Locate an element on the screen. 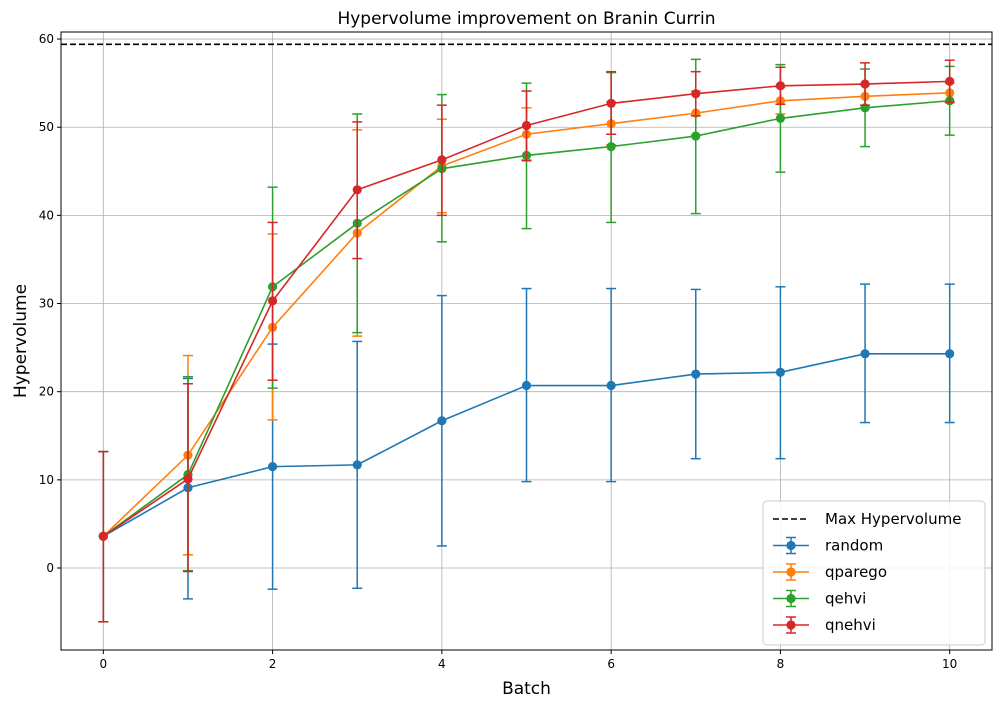  y-tick-label: 0 is located at coordinates (50, 568).